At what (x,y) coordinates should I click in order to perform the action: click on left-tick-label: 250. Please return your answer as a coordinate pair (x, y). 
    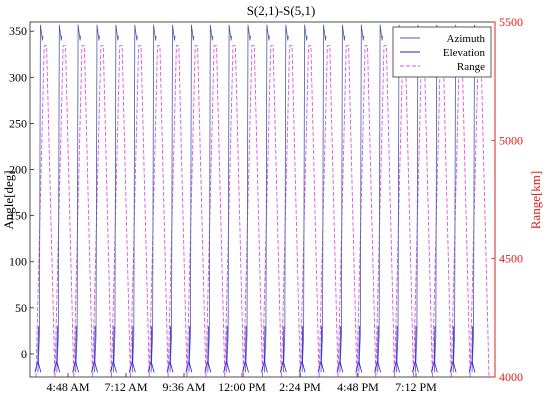
    Looking at the image, I should click on (18, 123).